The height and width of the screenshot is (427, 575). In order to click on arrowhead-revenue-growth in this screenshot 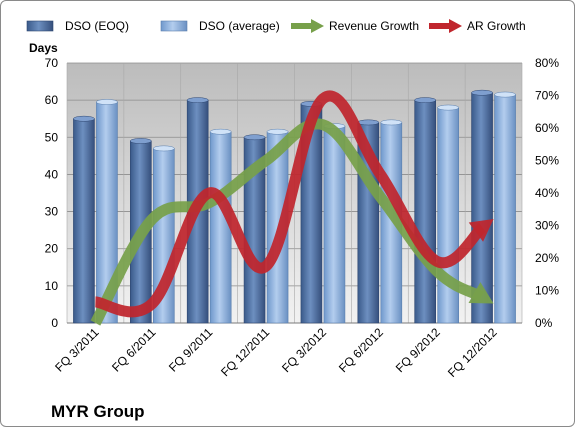, I will do `click(481, 293)`.